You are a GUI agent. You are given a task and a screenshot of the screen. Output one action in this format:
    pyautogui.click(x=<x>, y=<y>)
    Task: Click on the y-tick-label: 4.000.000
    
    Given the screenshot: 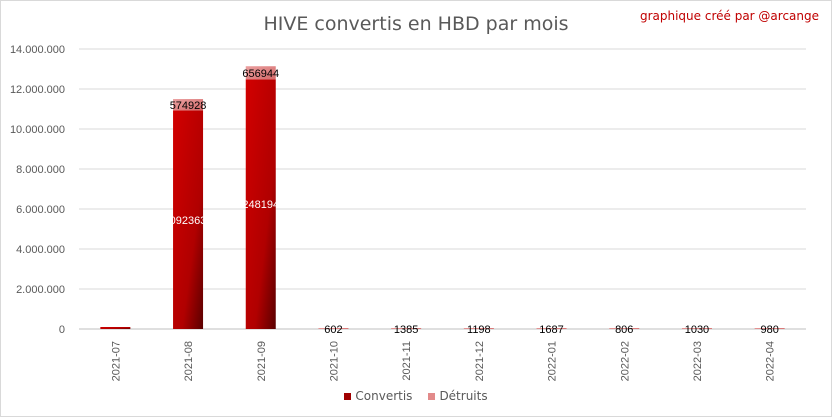 What is the action you would take?
    pyautogui.click(x=40, y=250)
    